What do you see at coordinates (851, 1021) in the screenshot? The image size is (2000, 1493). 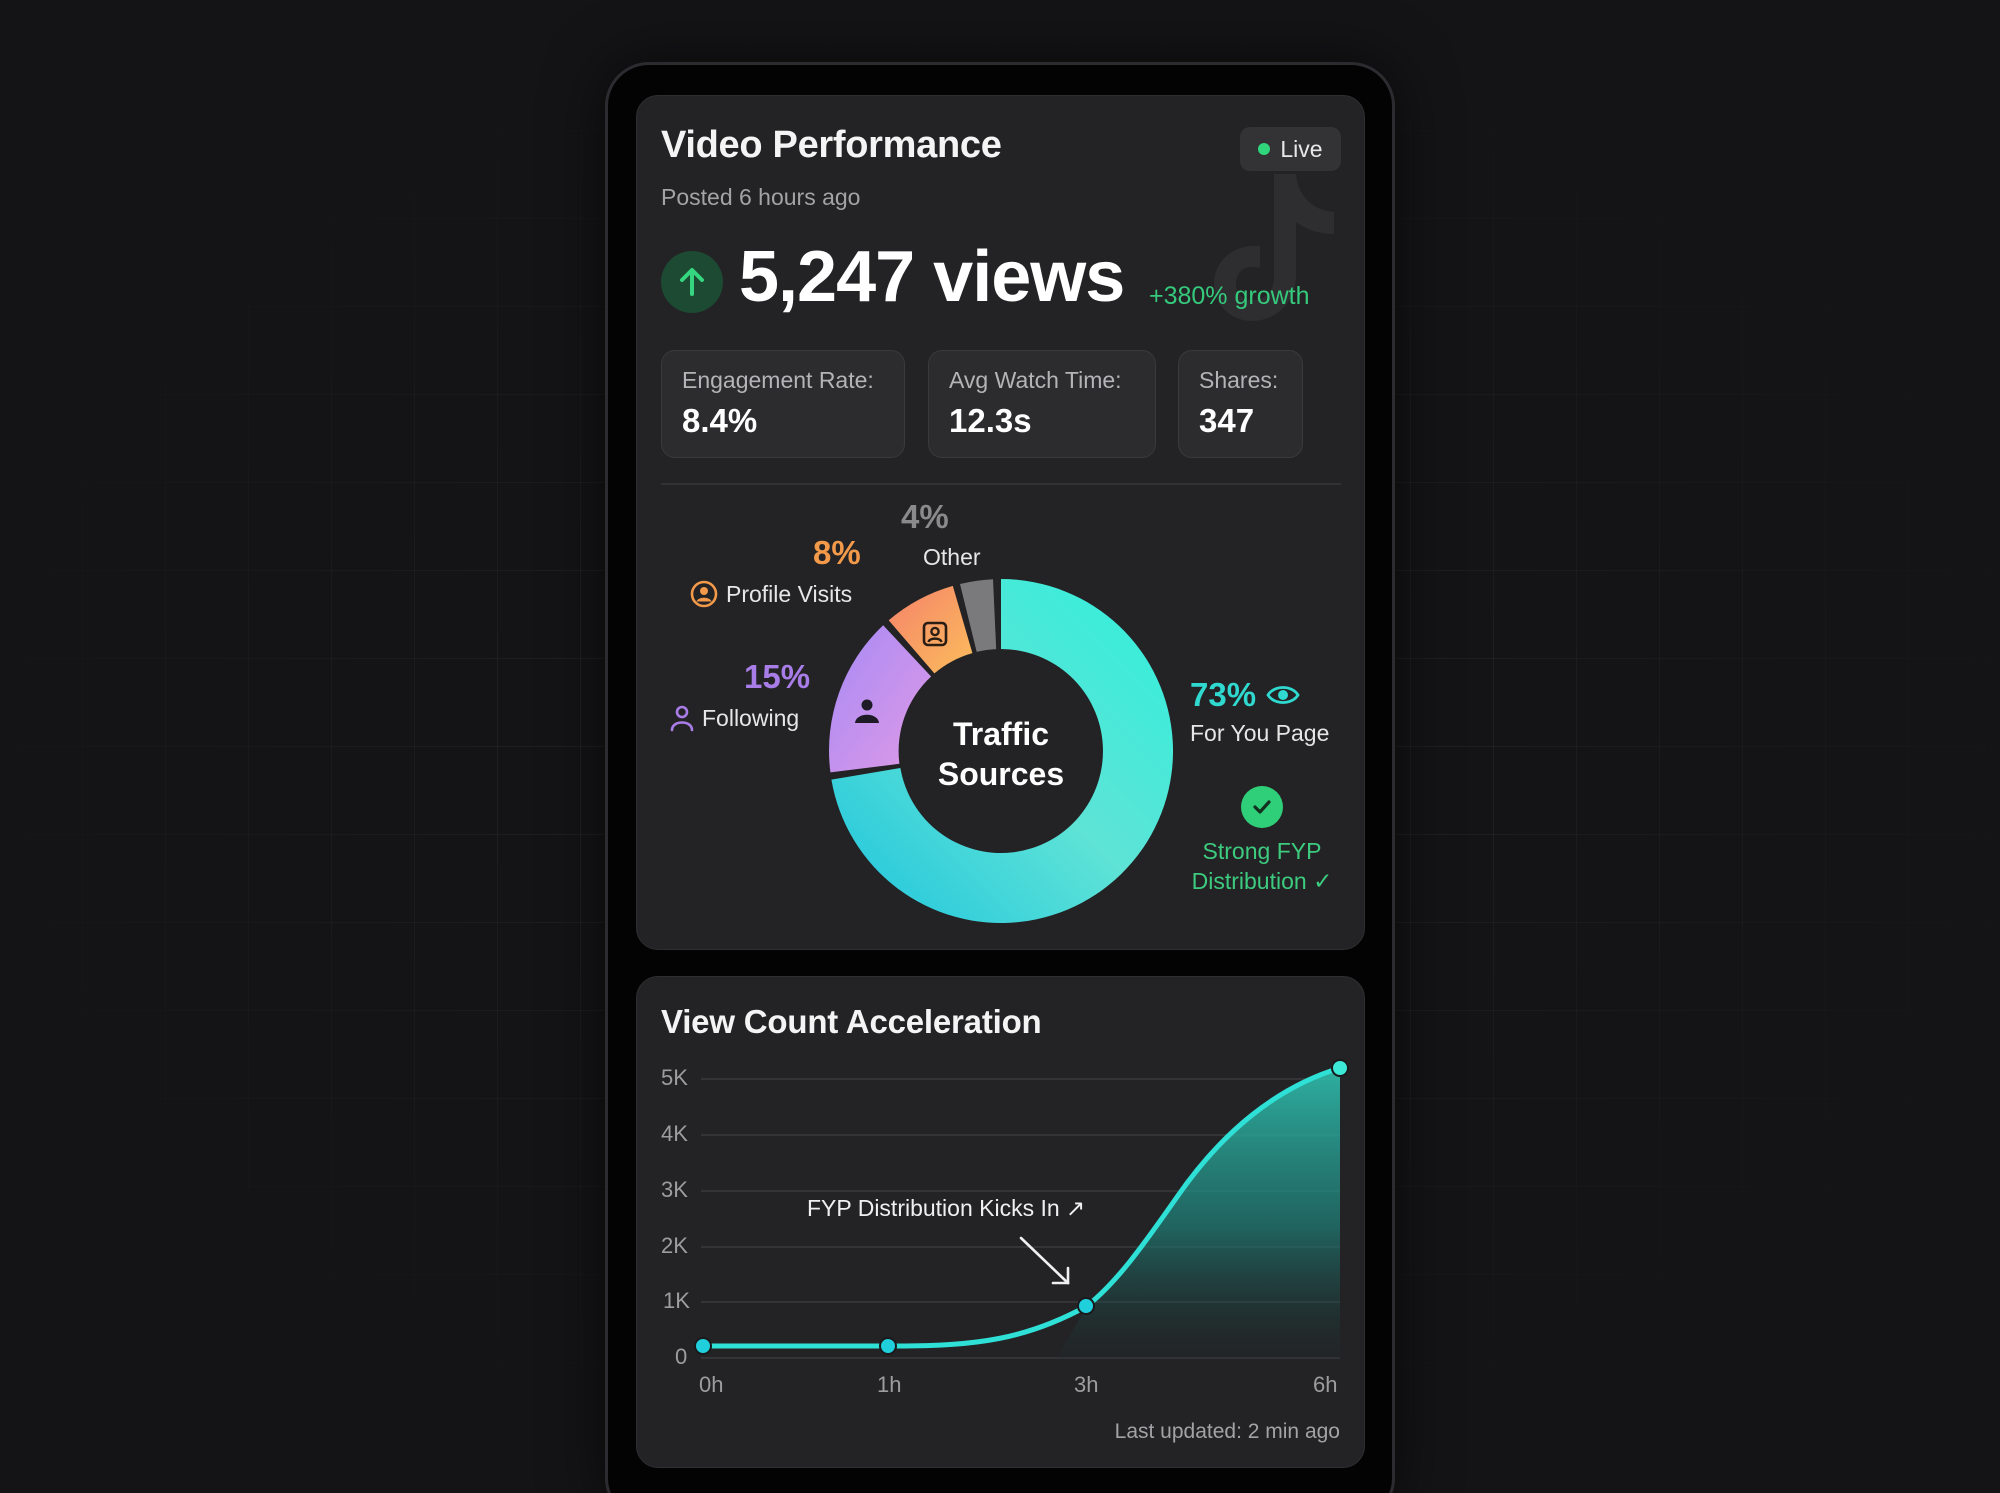 I see `chart-title: View Count Acceleration` at bounding box center [851, 1021].